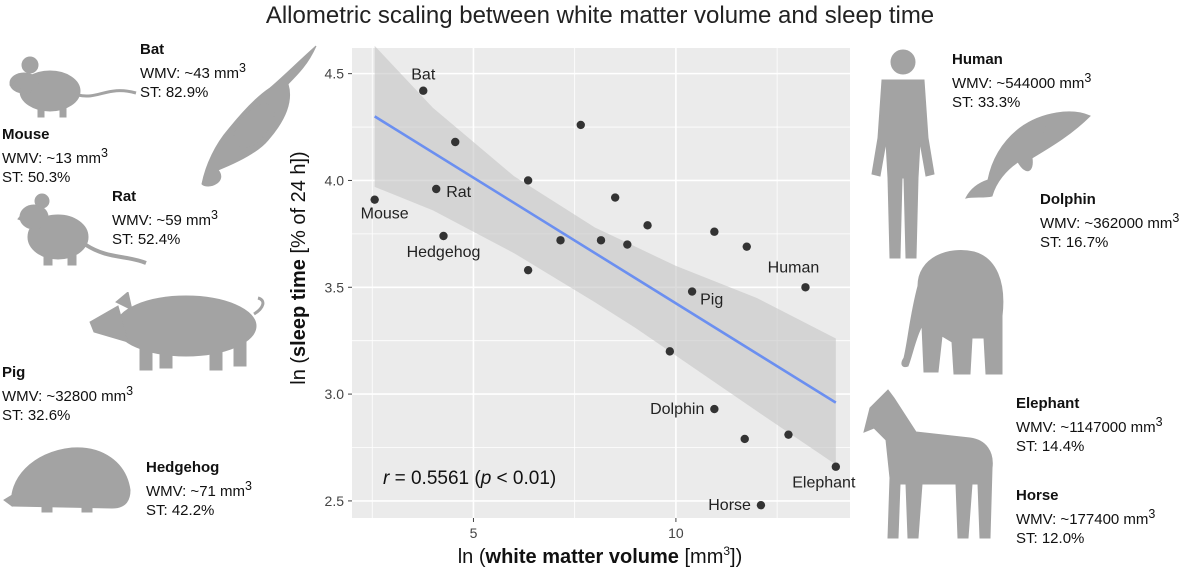 The height and width of the screenshot is (572, 1200). Describe the element at coordinates (676, 533) in the screenshot. I see `x-tick-label: 10` at that location.